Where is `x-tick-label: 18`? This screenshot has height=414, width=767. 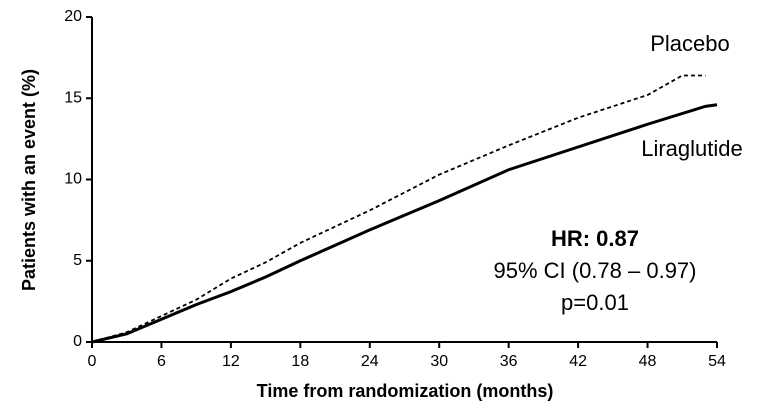
x-tick-label: 18 is located at coordinates (300, 361).